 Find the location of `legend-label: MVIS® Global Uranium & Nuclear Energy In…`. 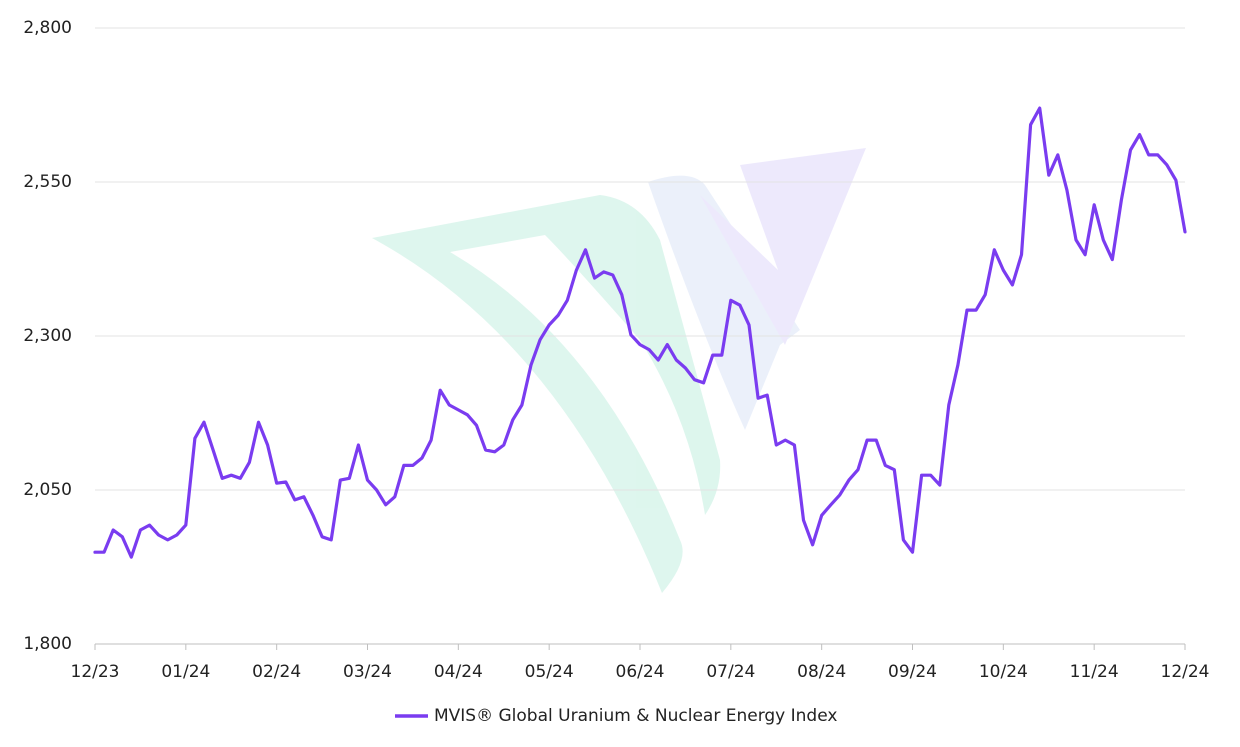

legend-label: MVIS® Global Uranium & Nuclear Energy In… is located at coordinates (635, 716).